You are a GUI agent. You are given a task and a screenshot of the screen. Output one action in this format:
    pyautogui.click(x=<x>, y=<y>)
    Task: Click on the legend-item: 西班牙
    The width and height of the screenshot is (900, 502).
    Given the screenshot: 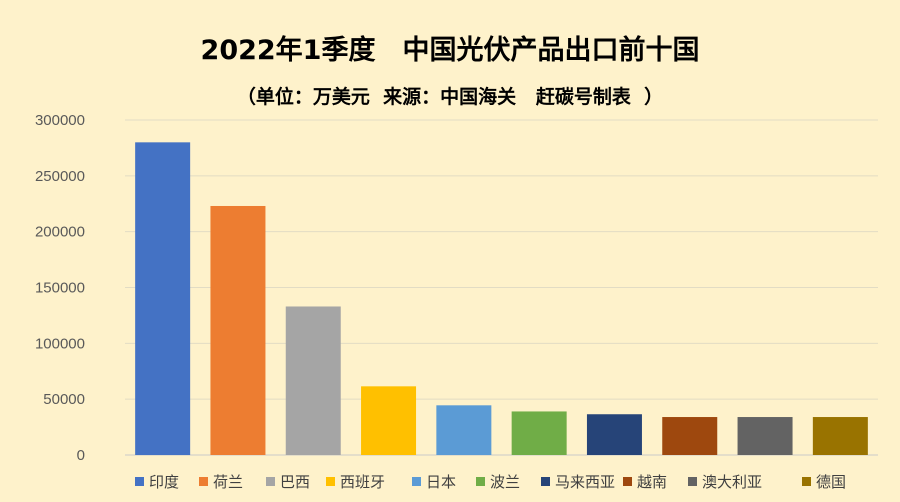 What is the action you would take?
    pyautogui.click(x=355, y=482)
    